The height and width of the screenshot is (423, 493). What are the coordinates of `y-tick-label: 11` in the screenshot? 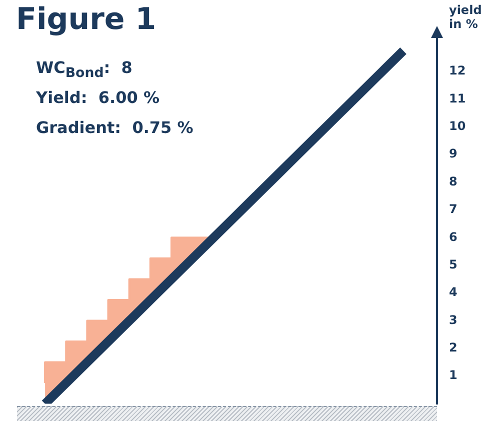 It's located at (457, 98).